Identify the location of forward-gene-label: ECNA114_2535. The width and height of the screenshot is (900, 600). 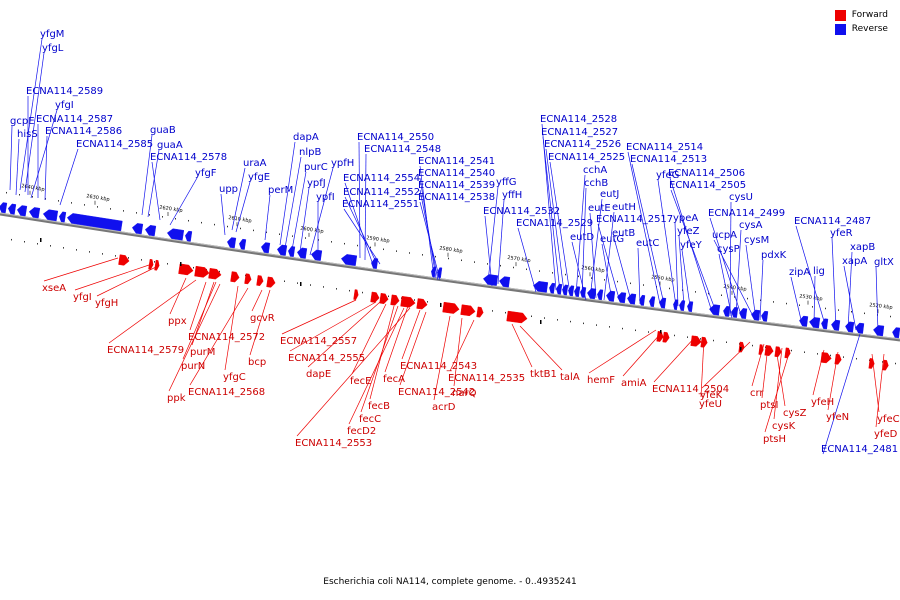
(486, 378).